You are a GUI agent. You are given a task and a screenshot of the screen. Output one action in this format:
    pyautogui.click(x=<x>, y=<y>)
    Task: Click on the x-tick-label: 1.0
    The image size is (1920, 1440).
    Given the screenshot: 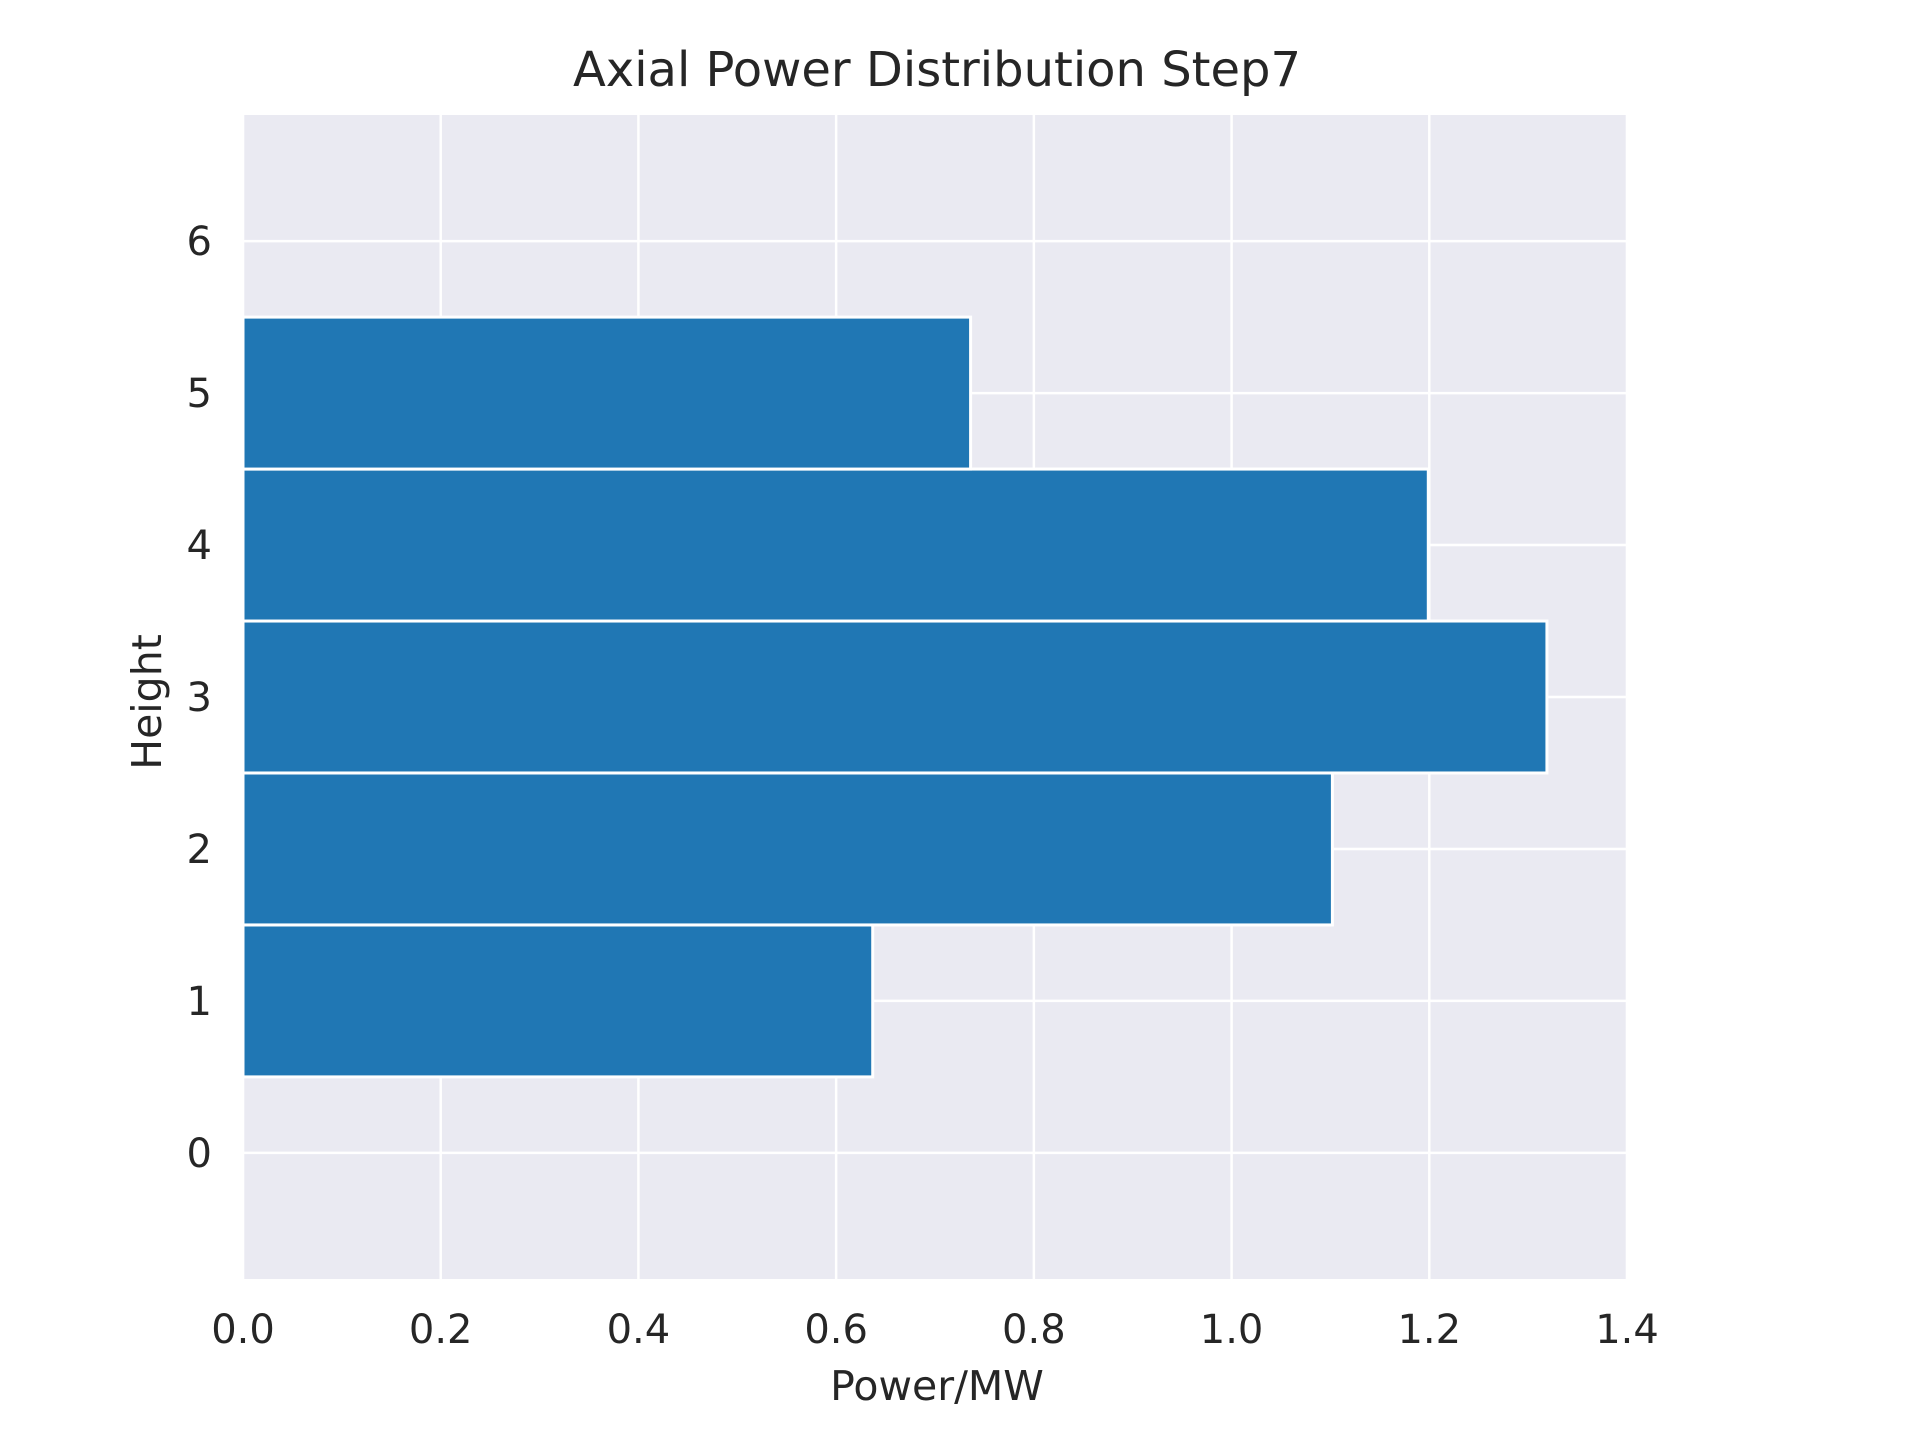 What is the action you would take?
    pyautogui.click(x=1232, y=1330)
    